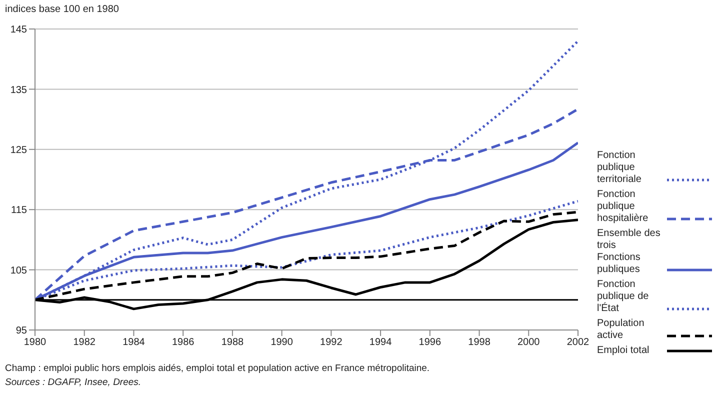 This screenshot has height=405, width=717. I want to click on x-tick-label: 1980, so click(35, 342).